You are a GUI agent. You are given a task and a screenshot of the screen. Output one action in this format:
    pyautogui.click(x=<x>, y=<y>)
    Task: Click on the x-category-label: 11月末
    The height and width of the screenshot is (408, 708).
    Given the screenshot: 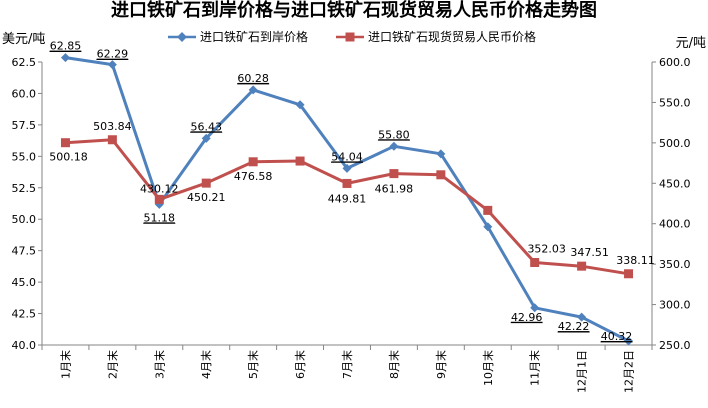 What is the action you would take?
    pyautogui.click(x=535, y=368)
    